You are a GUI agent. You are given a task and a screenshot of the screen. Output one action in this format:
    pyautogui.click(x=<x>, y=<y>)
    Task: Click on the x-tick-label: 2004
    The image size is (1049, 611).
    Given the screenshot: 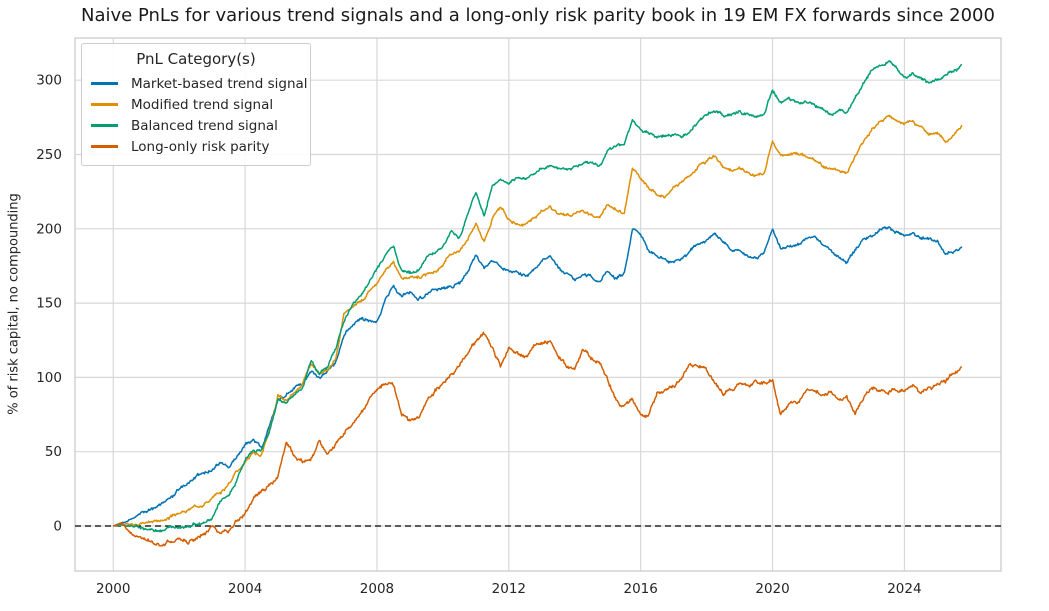 What is the action you would take?
    pyautogui.click(x=245, y=589)
    